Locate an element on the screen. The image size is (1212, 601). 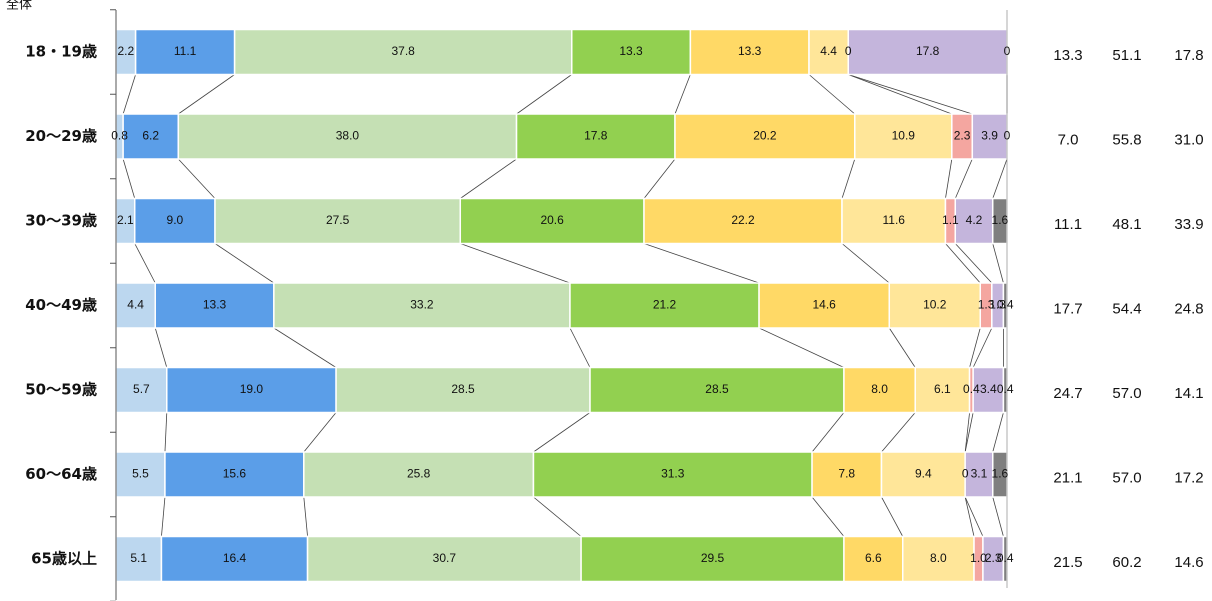
segment-label-row5-s1: 5.7 is located at coordinates (141, 389).